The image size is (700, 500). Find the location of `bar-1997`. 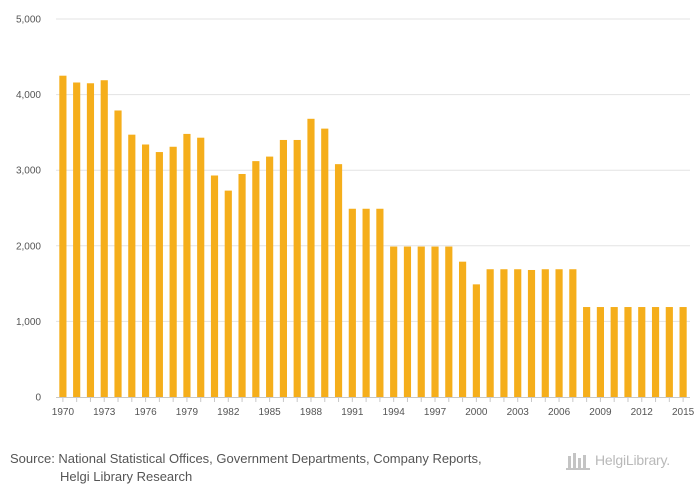

bar-1997 is located at coordinates (435, 321).